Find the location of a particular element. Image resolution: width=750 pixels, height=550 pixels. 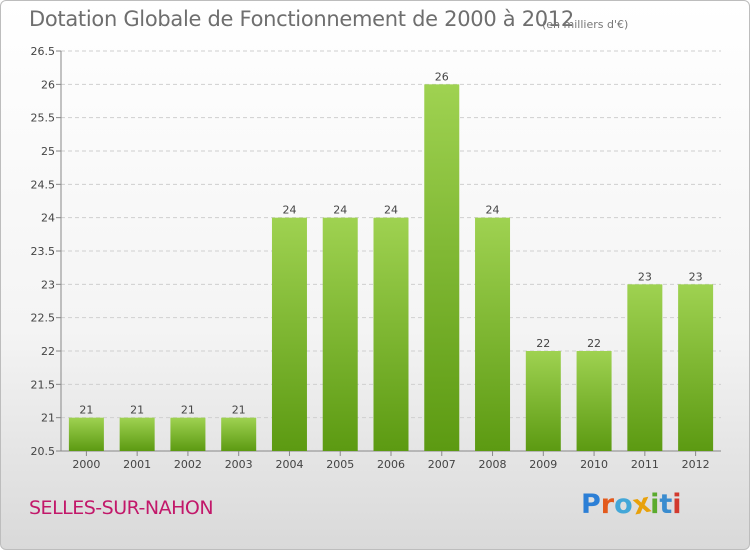

chart-unit: (en milliers d'€) is located at coordinates (585, 24).